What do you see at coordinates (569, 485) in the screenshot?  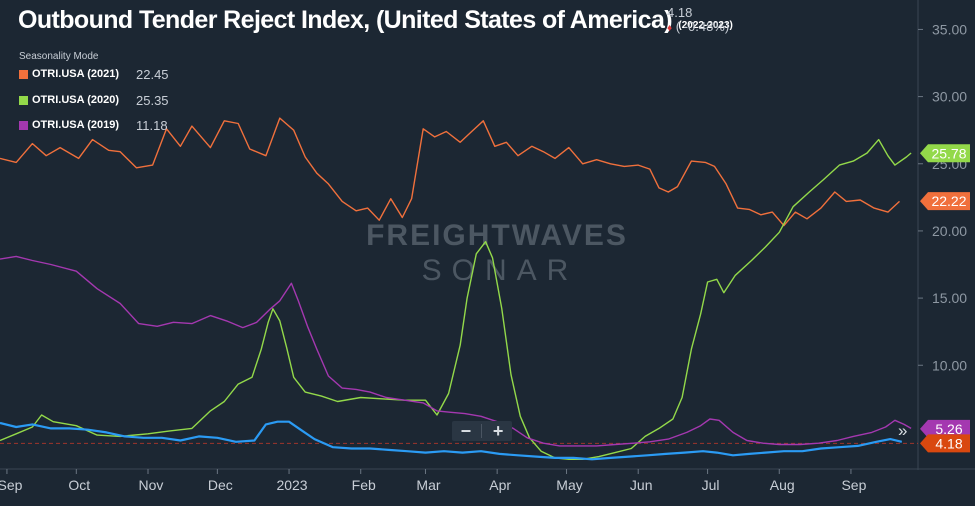 I see `x-tick-label: May` at bounding box center [569, 485].